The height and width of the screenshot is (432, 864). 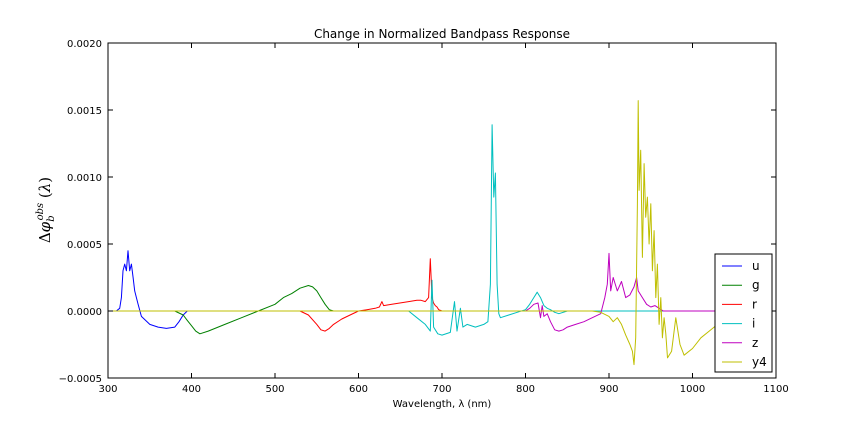 I want to click on x-tick-label: 700, so click(x=441, y=389).